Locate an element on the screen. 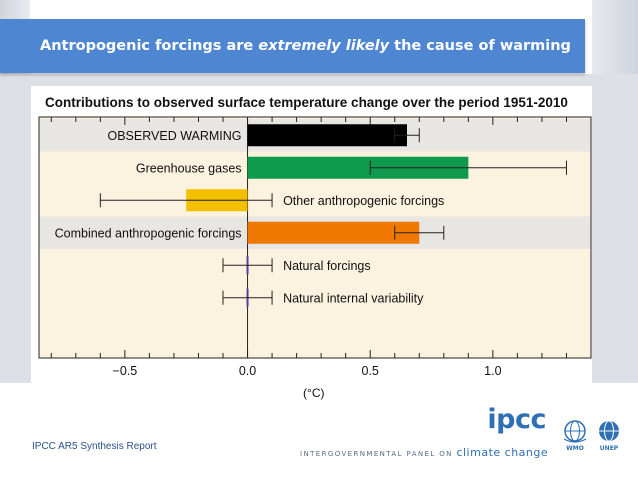 The image size is (638, 479). title-part-1: Antropogenic forcings are is located at coordinates (149, 46).